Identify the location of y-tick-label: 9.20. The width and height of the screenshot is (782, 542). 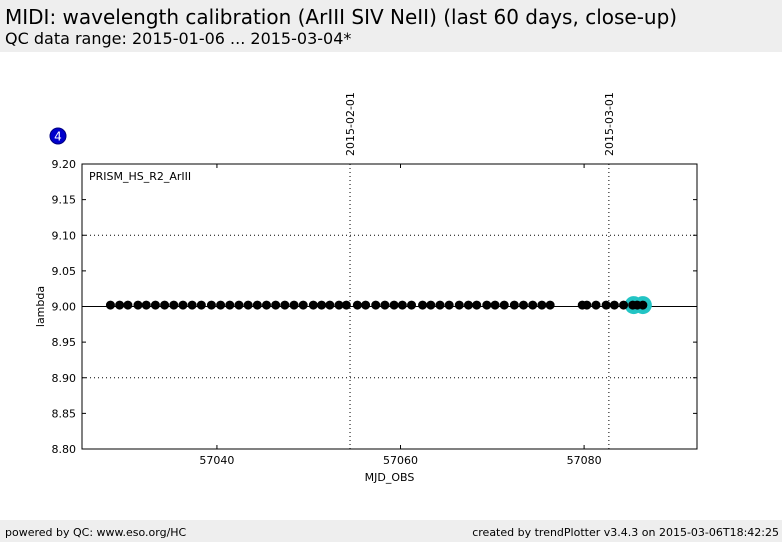
(64, 164).